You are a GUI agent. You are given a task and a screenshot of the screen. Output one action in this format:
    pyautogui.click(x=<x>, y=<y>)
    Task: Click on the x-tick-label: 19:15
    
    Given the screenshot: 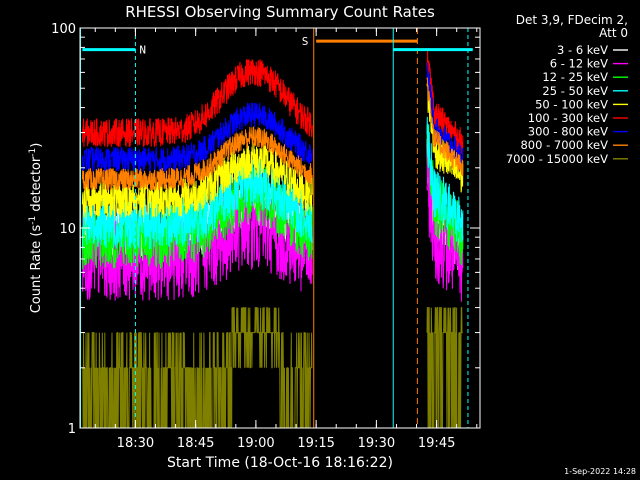 What is the action you would take?
    pyautogui.click(x=315, y=443)
    